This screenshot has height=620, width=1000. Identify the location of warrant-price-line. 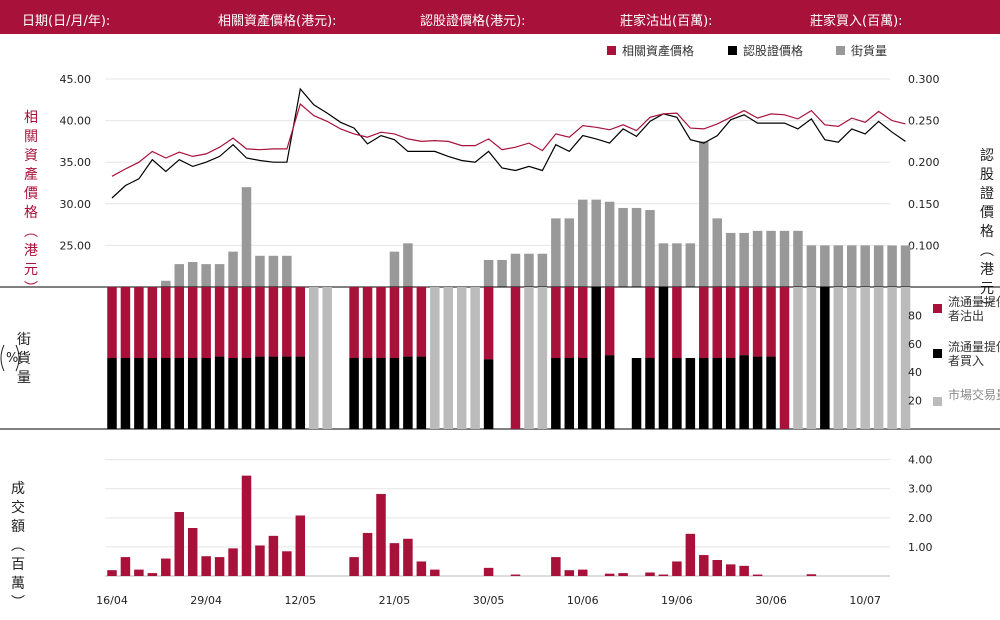
(508, 143).